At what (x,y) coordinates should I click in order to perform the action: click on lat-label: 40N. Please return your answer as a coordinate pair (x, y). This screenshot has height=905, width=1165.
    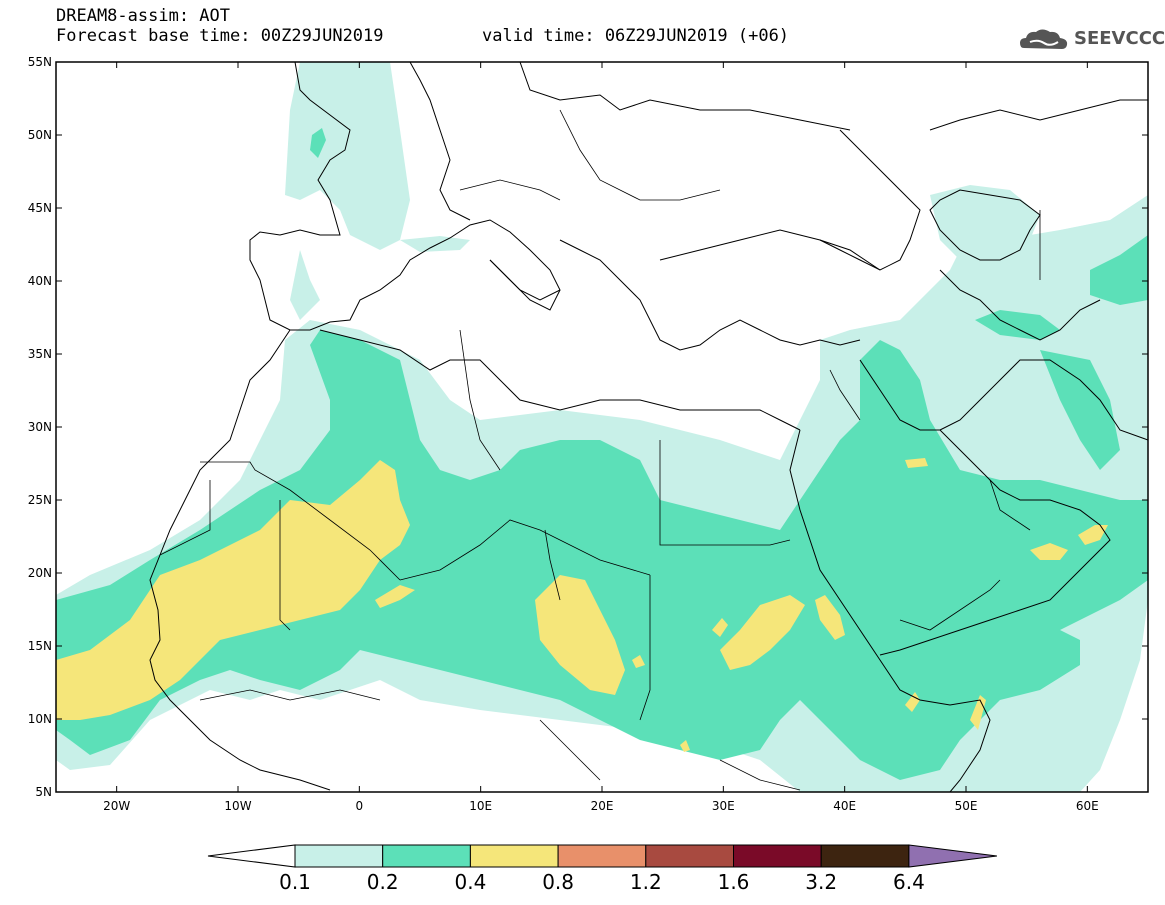
    Looking at the image, I should click on (40, 281).